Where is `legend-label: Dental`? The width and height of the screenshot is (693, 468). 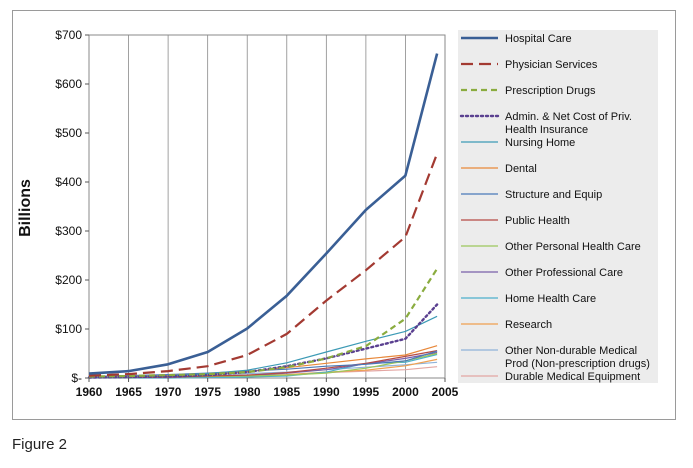 legend-label: Dental is located at coordinates (521, 169).